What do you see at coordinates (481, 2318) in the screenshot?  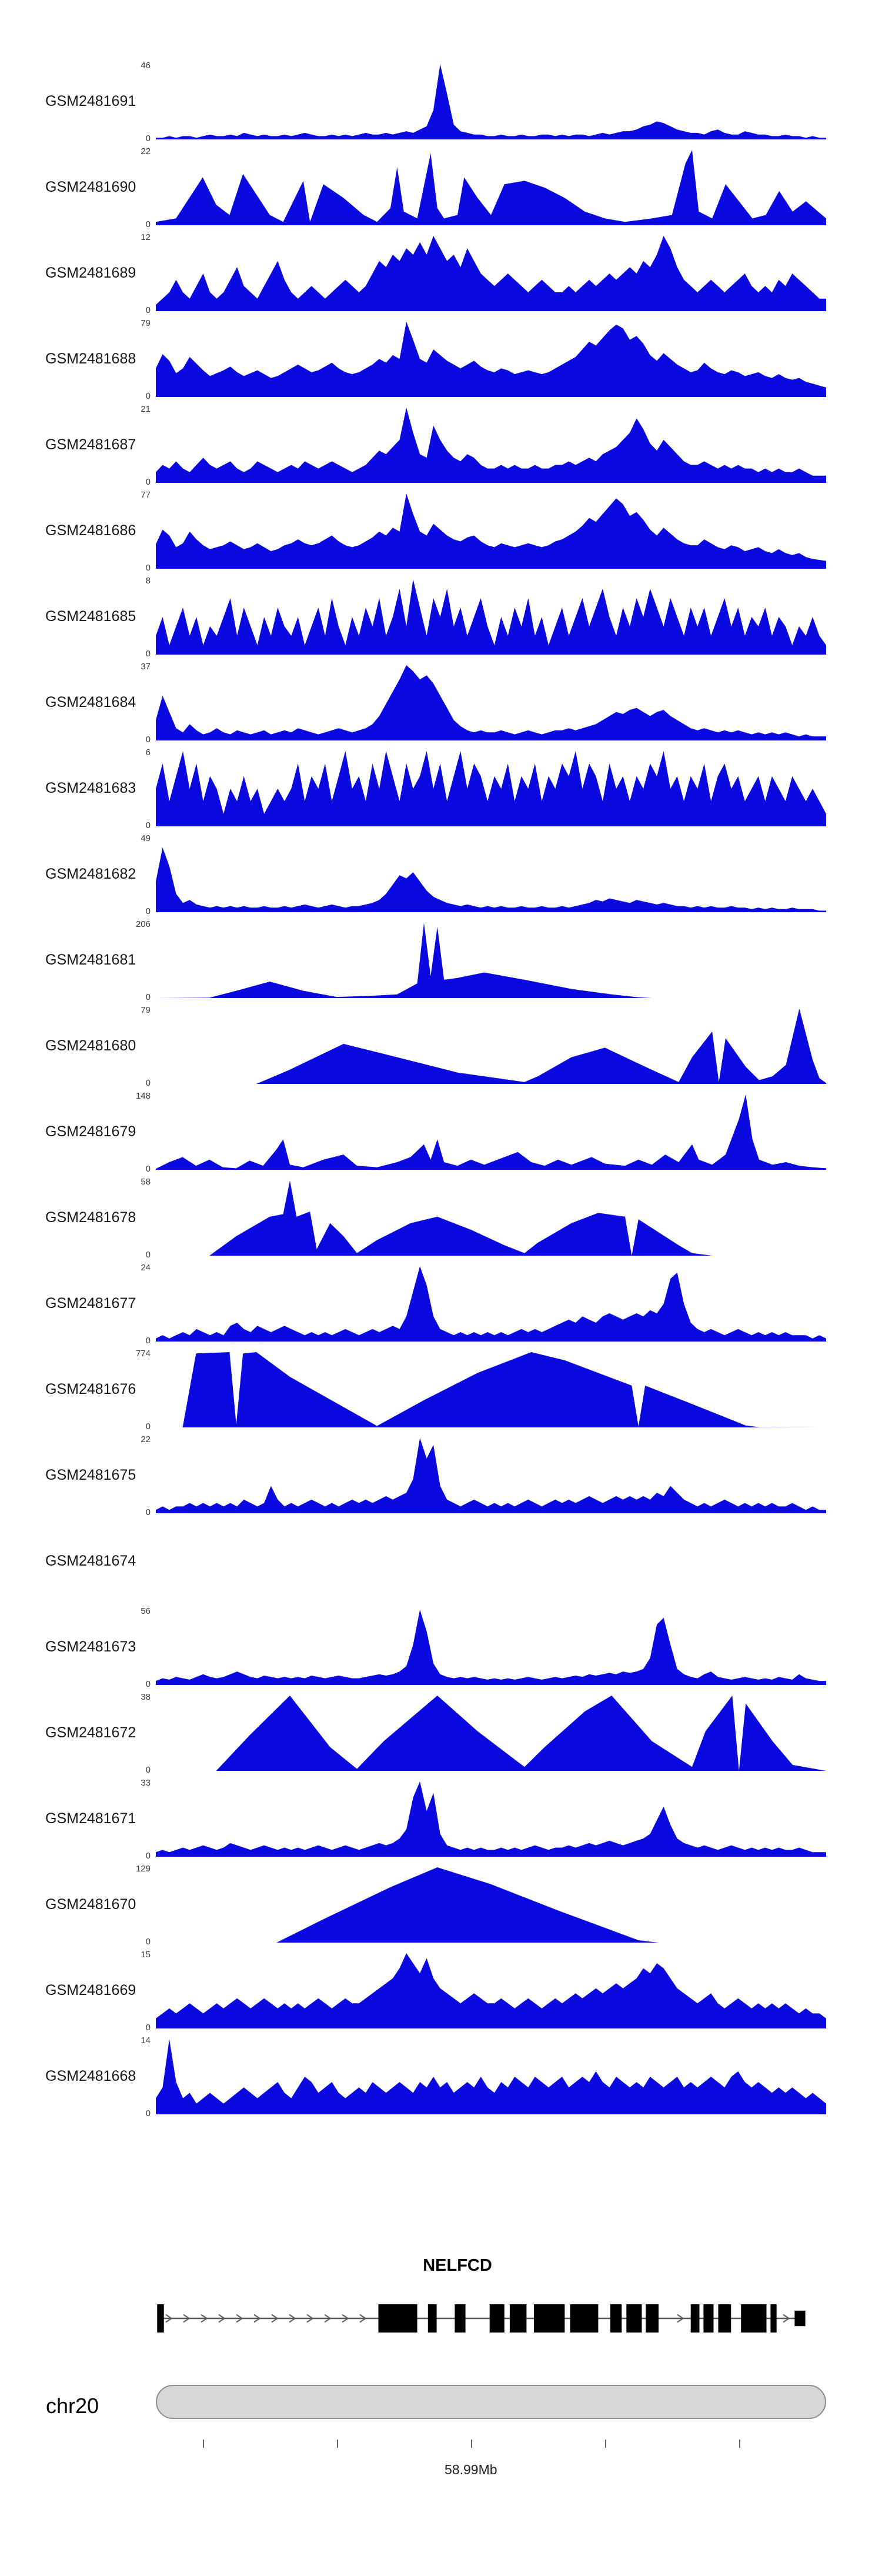 I see `gene-model-track` at bounding box center [481, 2318].